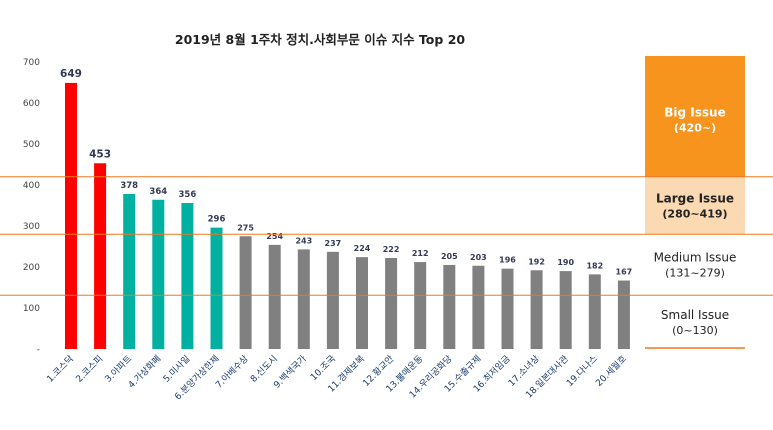 The width and height of the screenshot is (773, 430). What do you see at coordinates (188, 195) in the screenshot?
I see `bar-value-label: 356` at bounding box center [188, 195].